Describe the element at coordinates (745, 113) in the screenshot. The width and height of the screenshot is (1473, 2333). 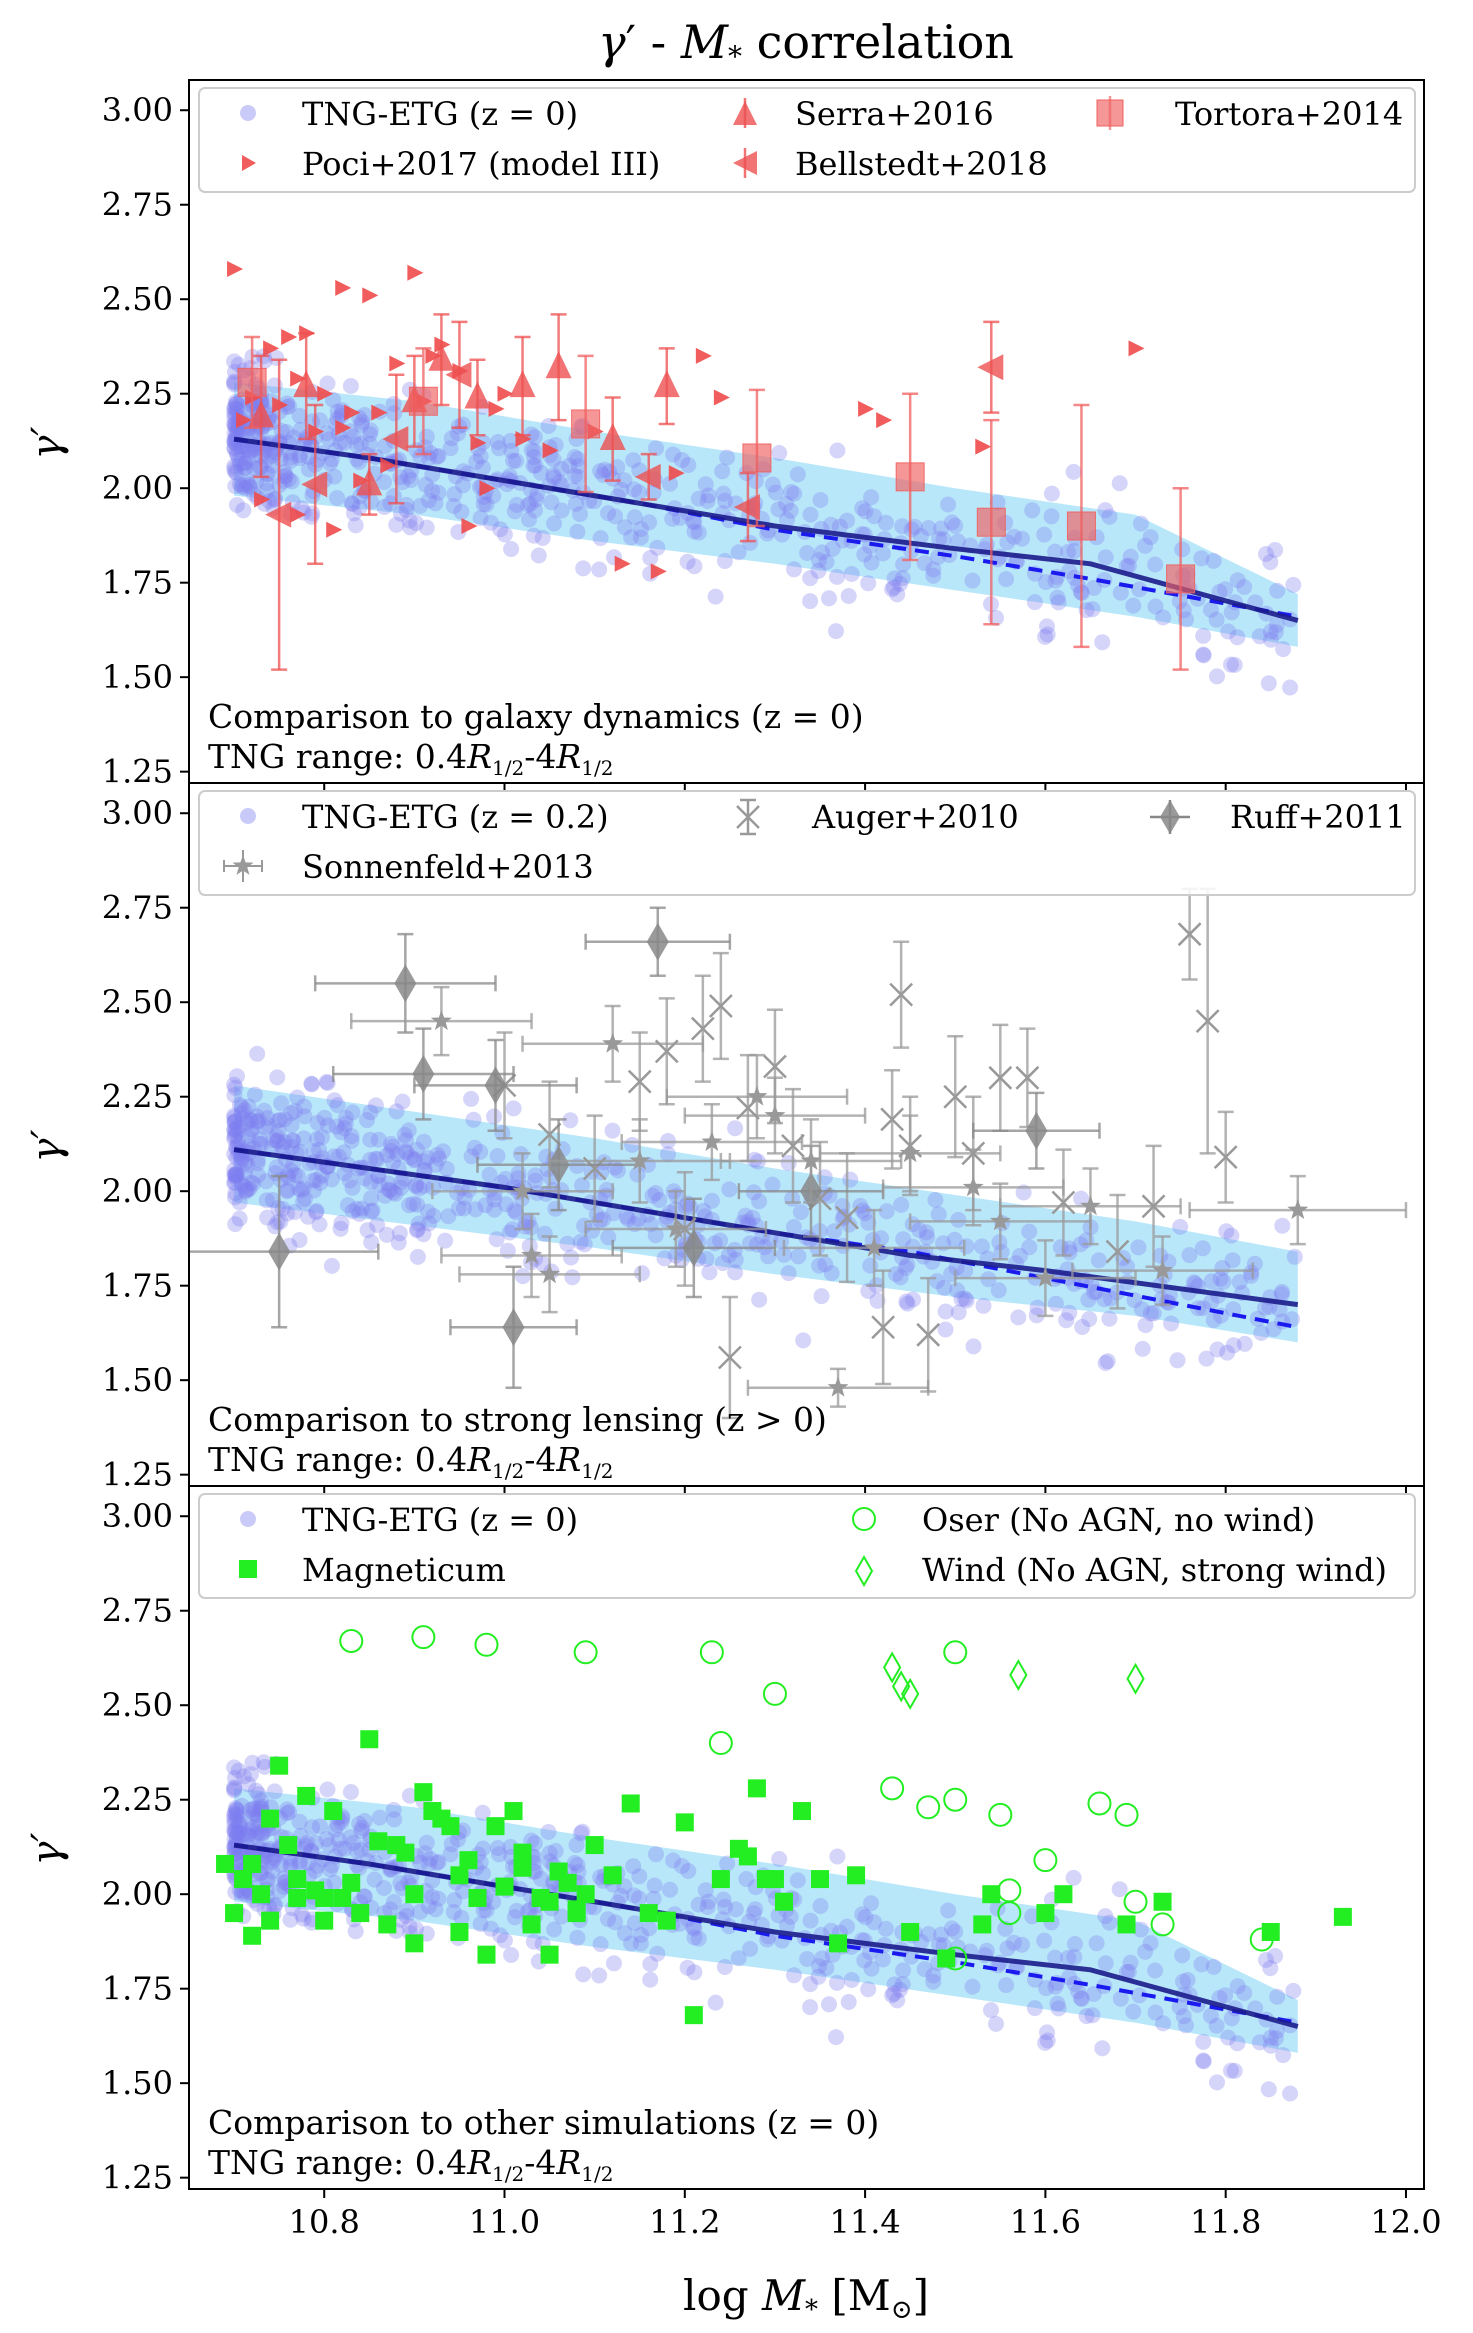
I see `legend-marker-serra` at that location.